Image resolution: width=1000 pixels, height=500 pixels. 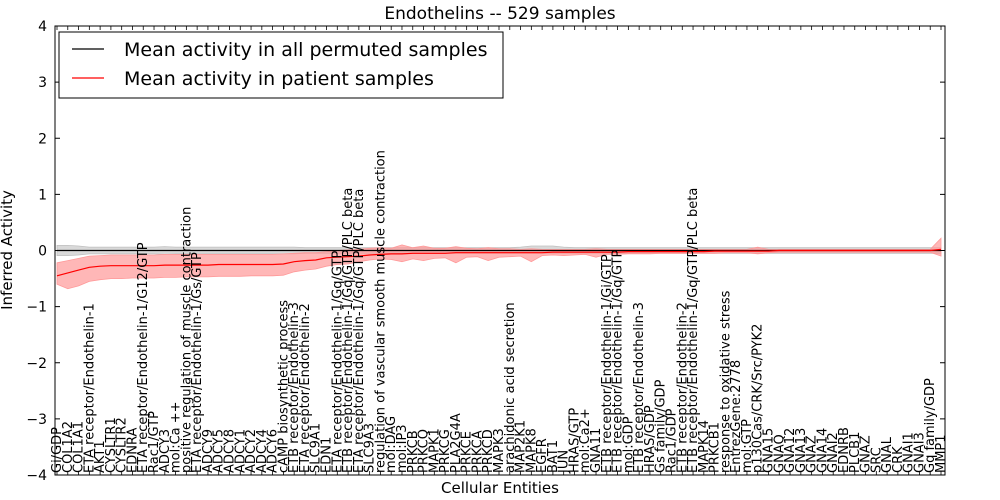 I want to click on entity-label: GNAI2, so click(x=833, y=452).